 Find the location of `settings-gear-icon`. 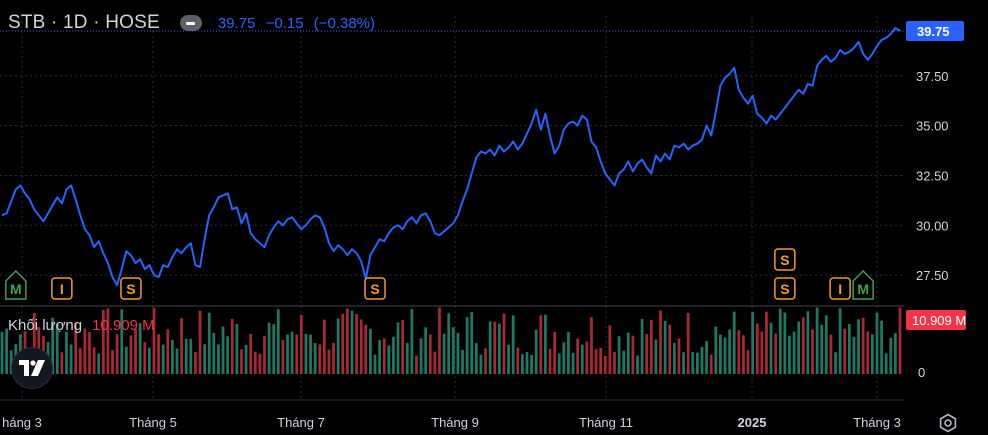

settings-gear-icon is located at coordinates (948, 423).